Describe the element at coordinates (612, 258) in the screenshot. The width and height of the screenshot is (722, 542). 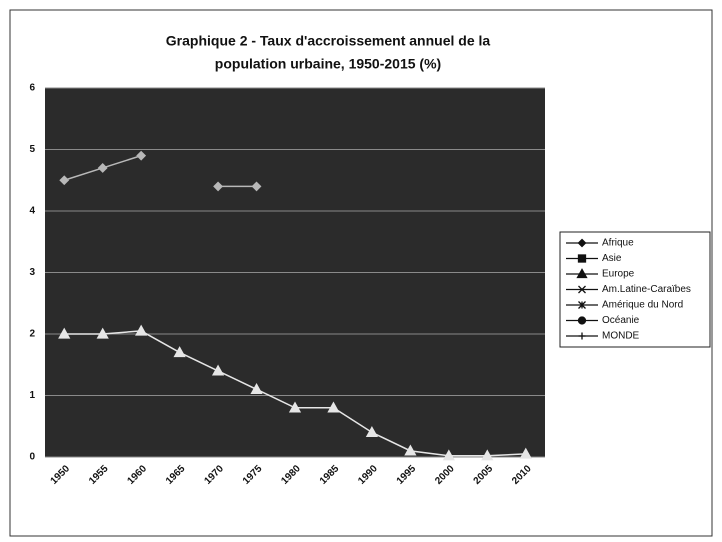
I see `legend-label: Asie` at that location.